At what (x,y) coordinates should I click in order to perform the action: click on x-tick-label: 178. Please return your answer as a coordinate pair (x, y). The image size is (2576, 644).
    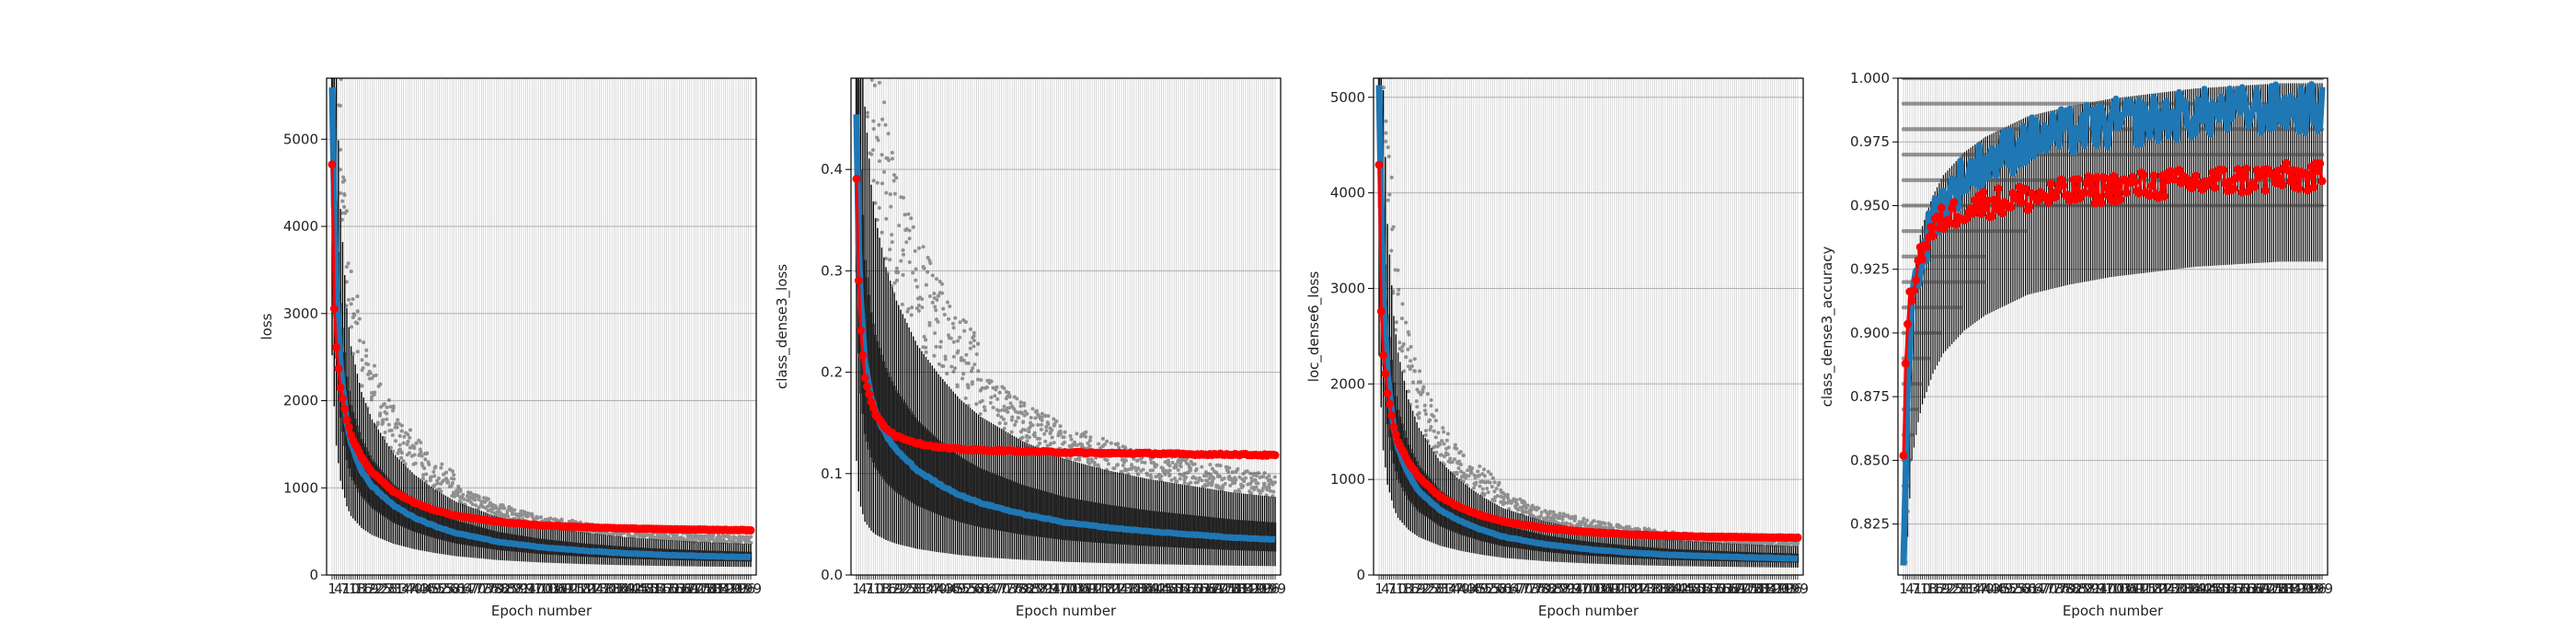
    Looking at the image, I should click on (1751, 589).